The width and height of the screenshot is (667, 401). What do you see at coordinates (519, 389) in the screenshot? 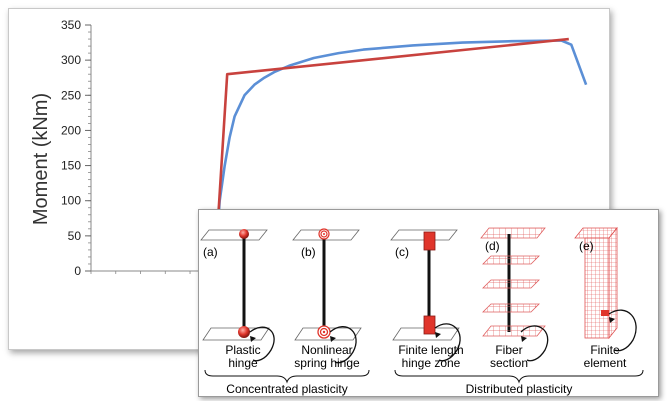
I see `distributed-plasticity-label: Distributed plasticity` at bounding box center [519, 389].